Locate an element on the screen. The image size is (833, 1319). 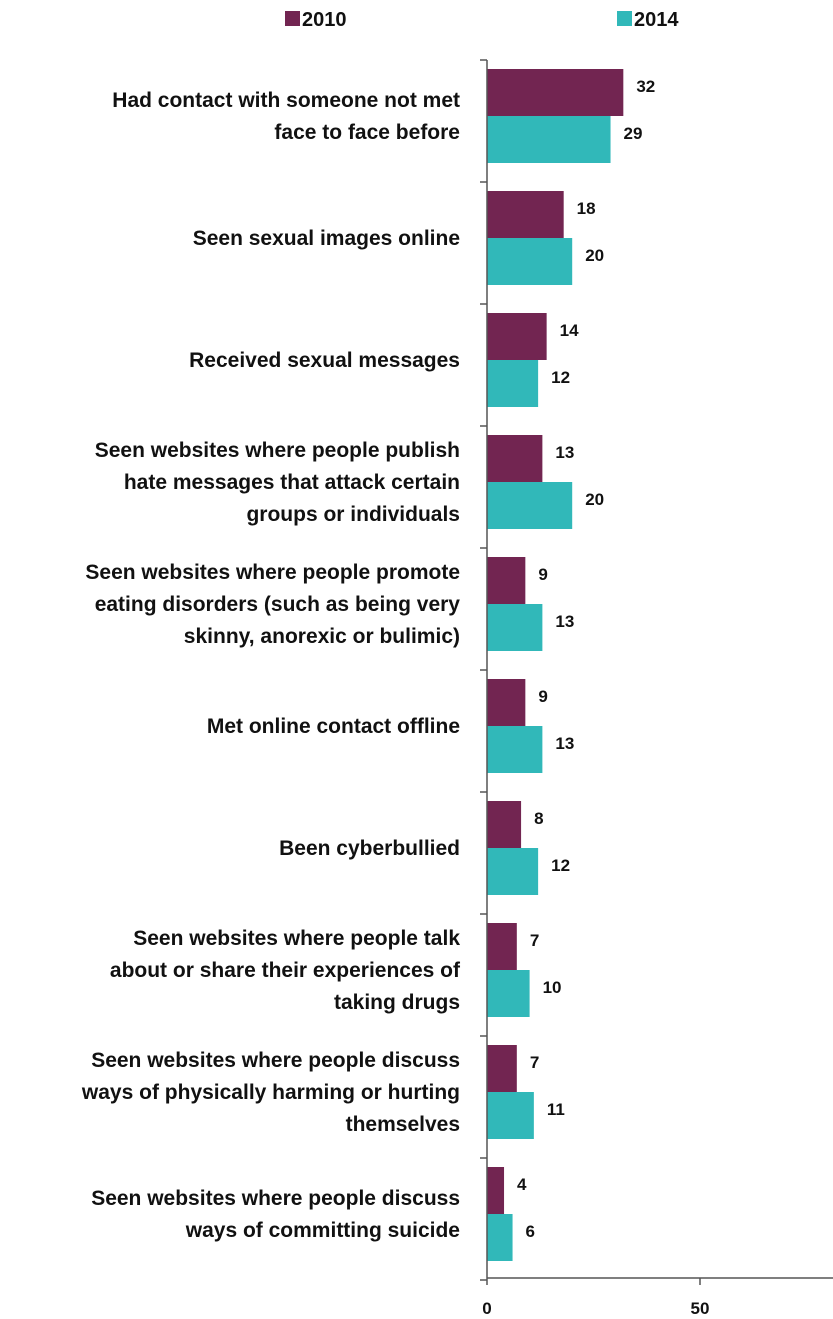
x-tick-label: 50 is located at coordinates (700, 1308).